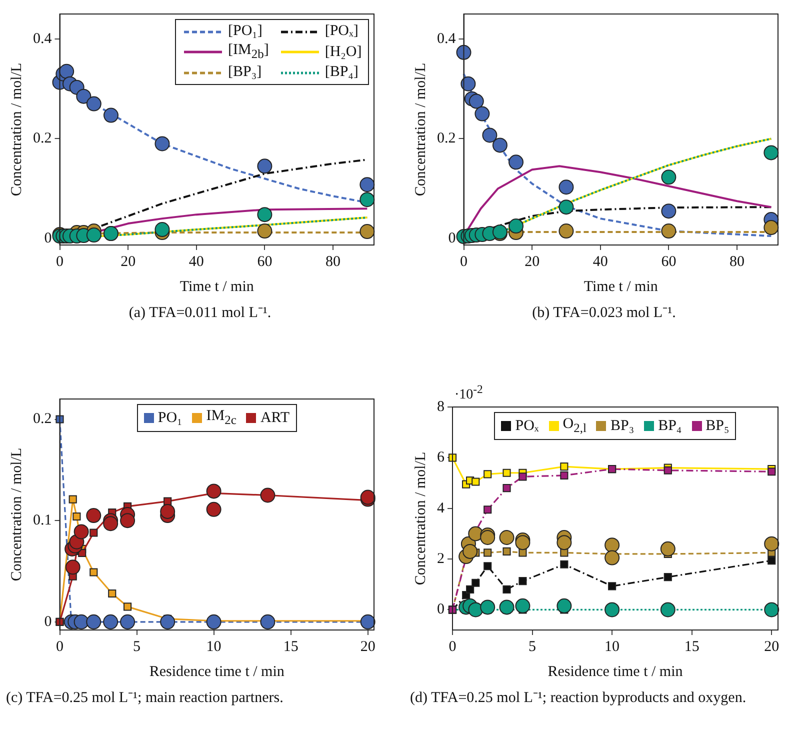 The height and width of the screenshot is (750, 809). I want to click on text: (b) TFA=0.023 mol L⁻¹., so click(604, 313).